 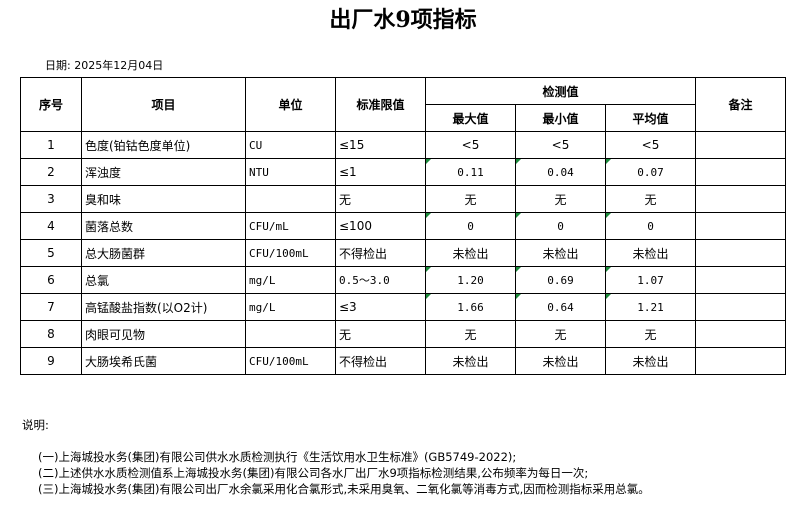 I want to click on cell-item: 浑浊度, so click(x=163, y=172).